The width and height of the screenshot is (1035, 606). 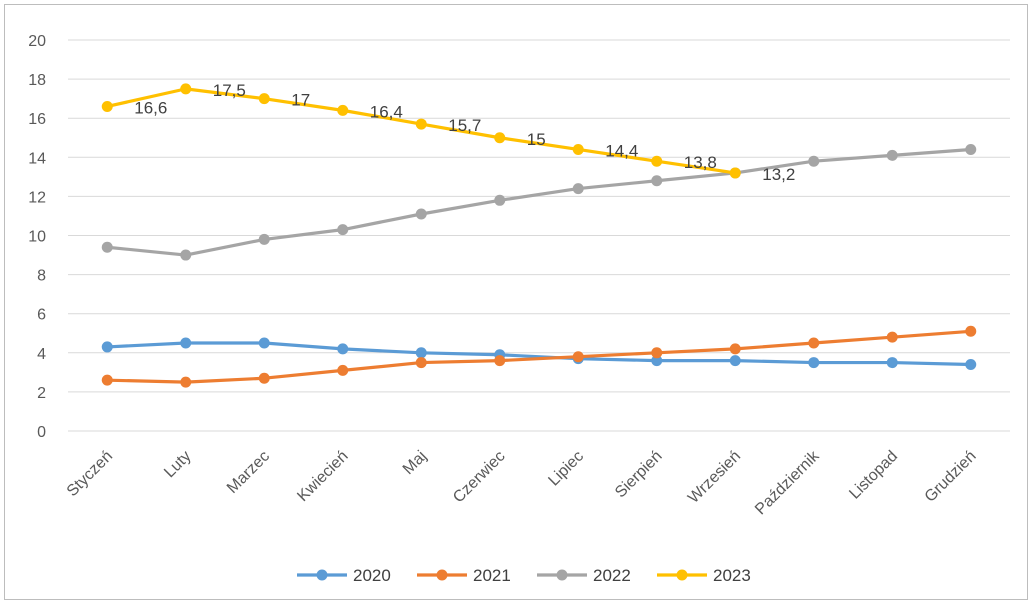 I want to click on series-line-2023, so click(x=421, y=131).